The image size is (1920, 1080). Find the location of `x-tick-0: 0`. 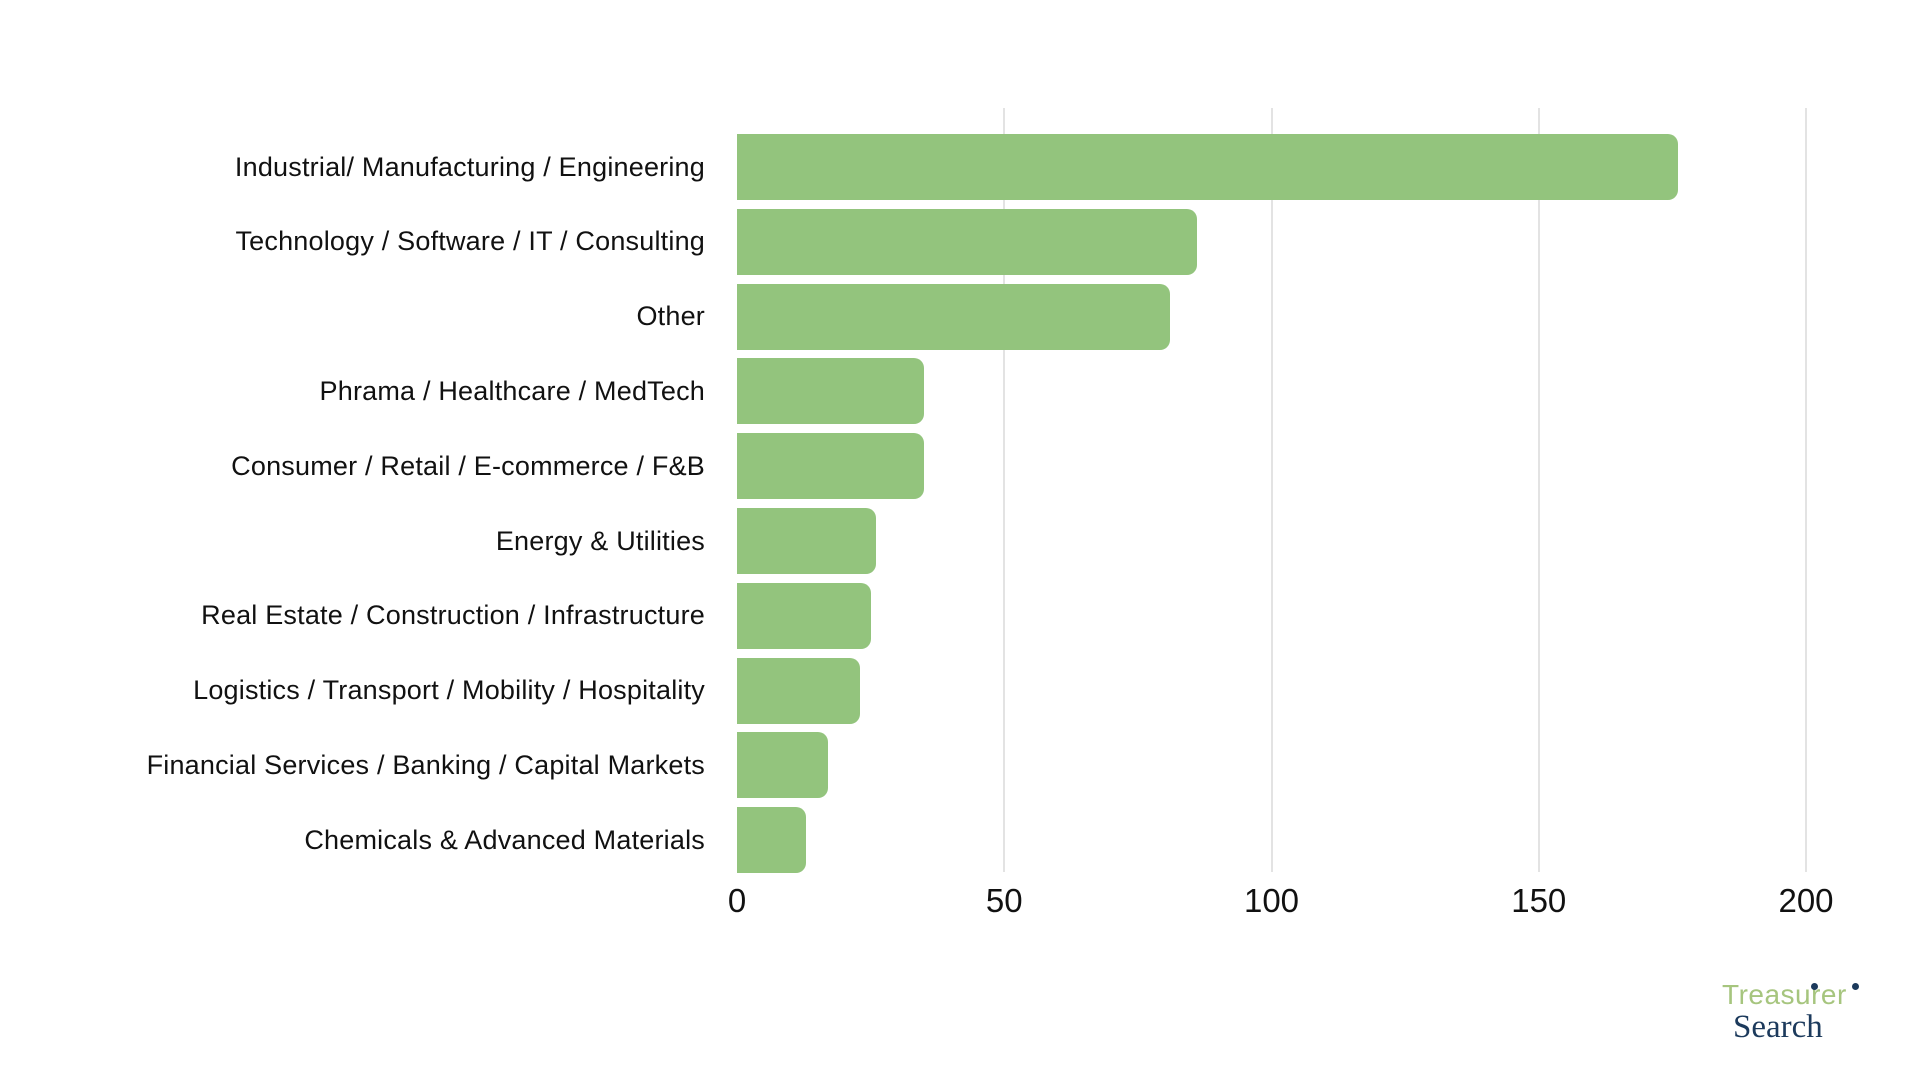

x-tick-0: 0 is located at coordinates (737, 900).